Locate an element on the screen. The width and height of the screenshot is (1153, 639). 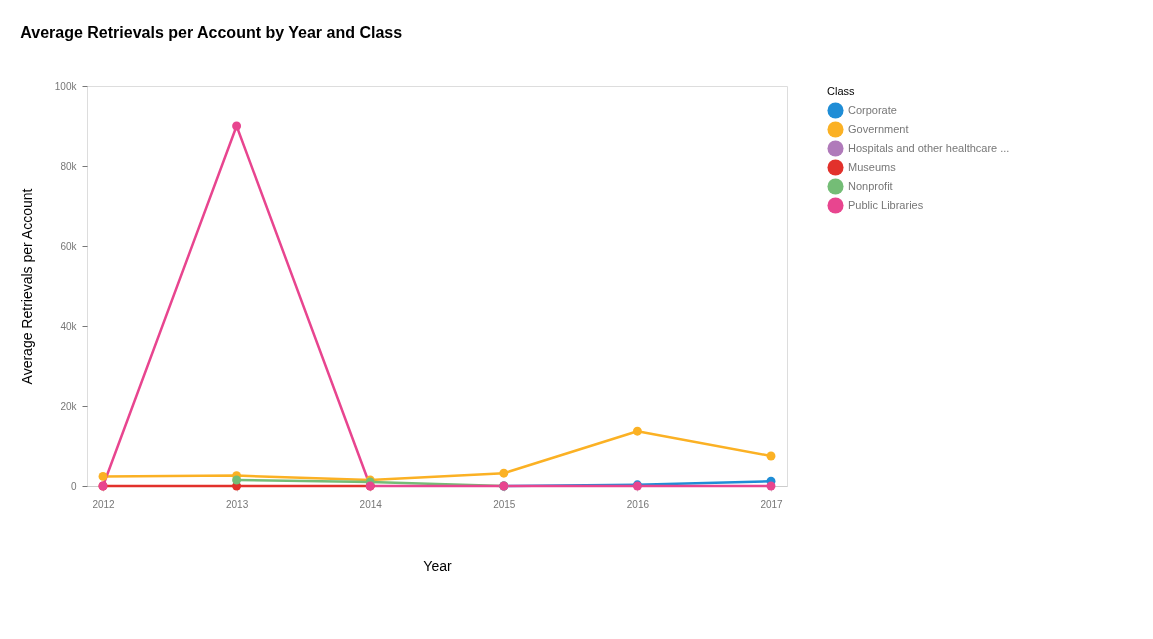
chart-title: Average Retrievals per Account by Year and Class is located at coordinates (211, 32).